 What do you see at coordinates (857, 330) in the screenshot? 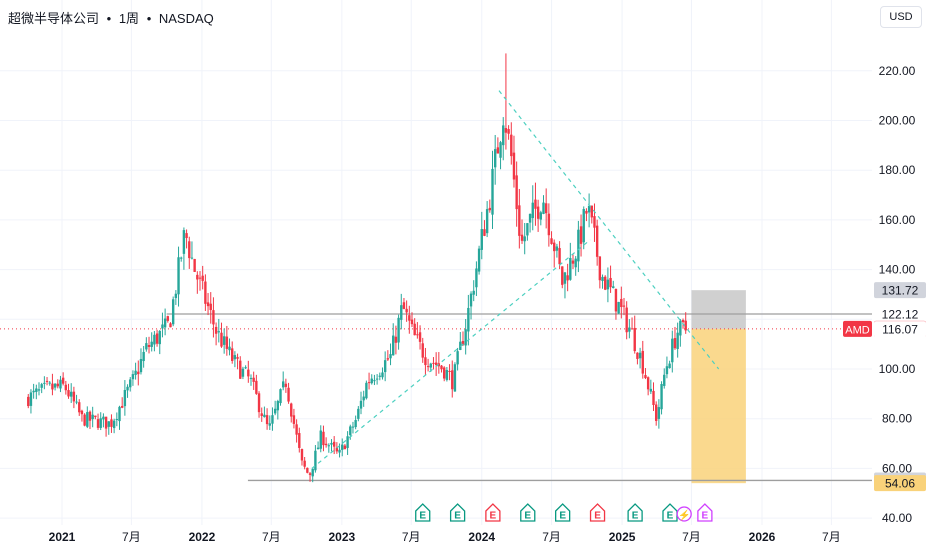
I see `symbol-tag: AMD` at bounding box center [857, 330].